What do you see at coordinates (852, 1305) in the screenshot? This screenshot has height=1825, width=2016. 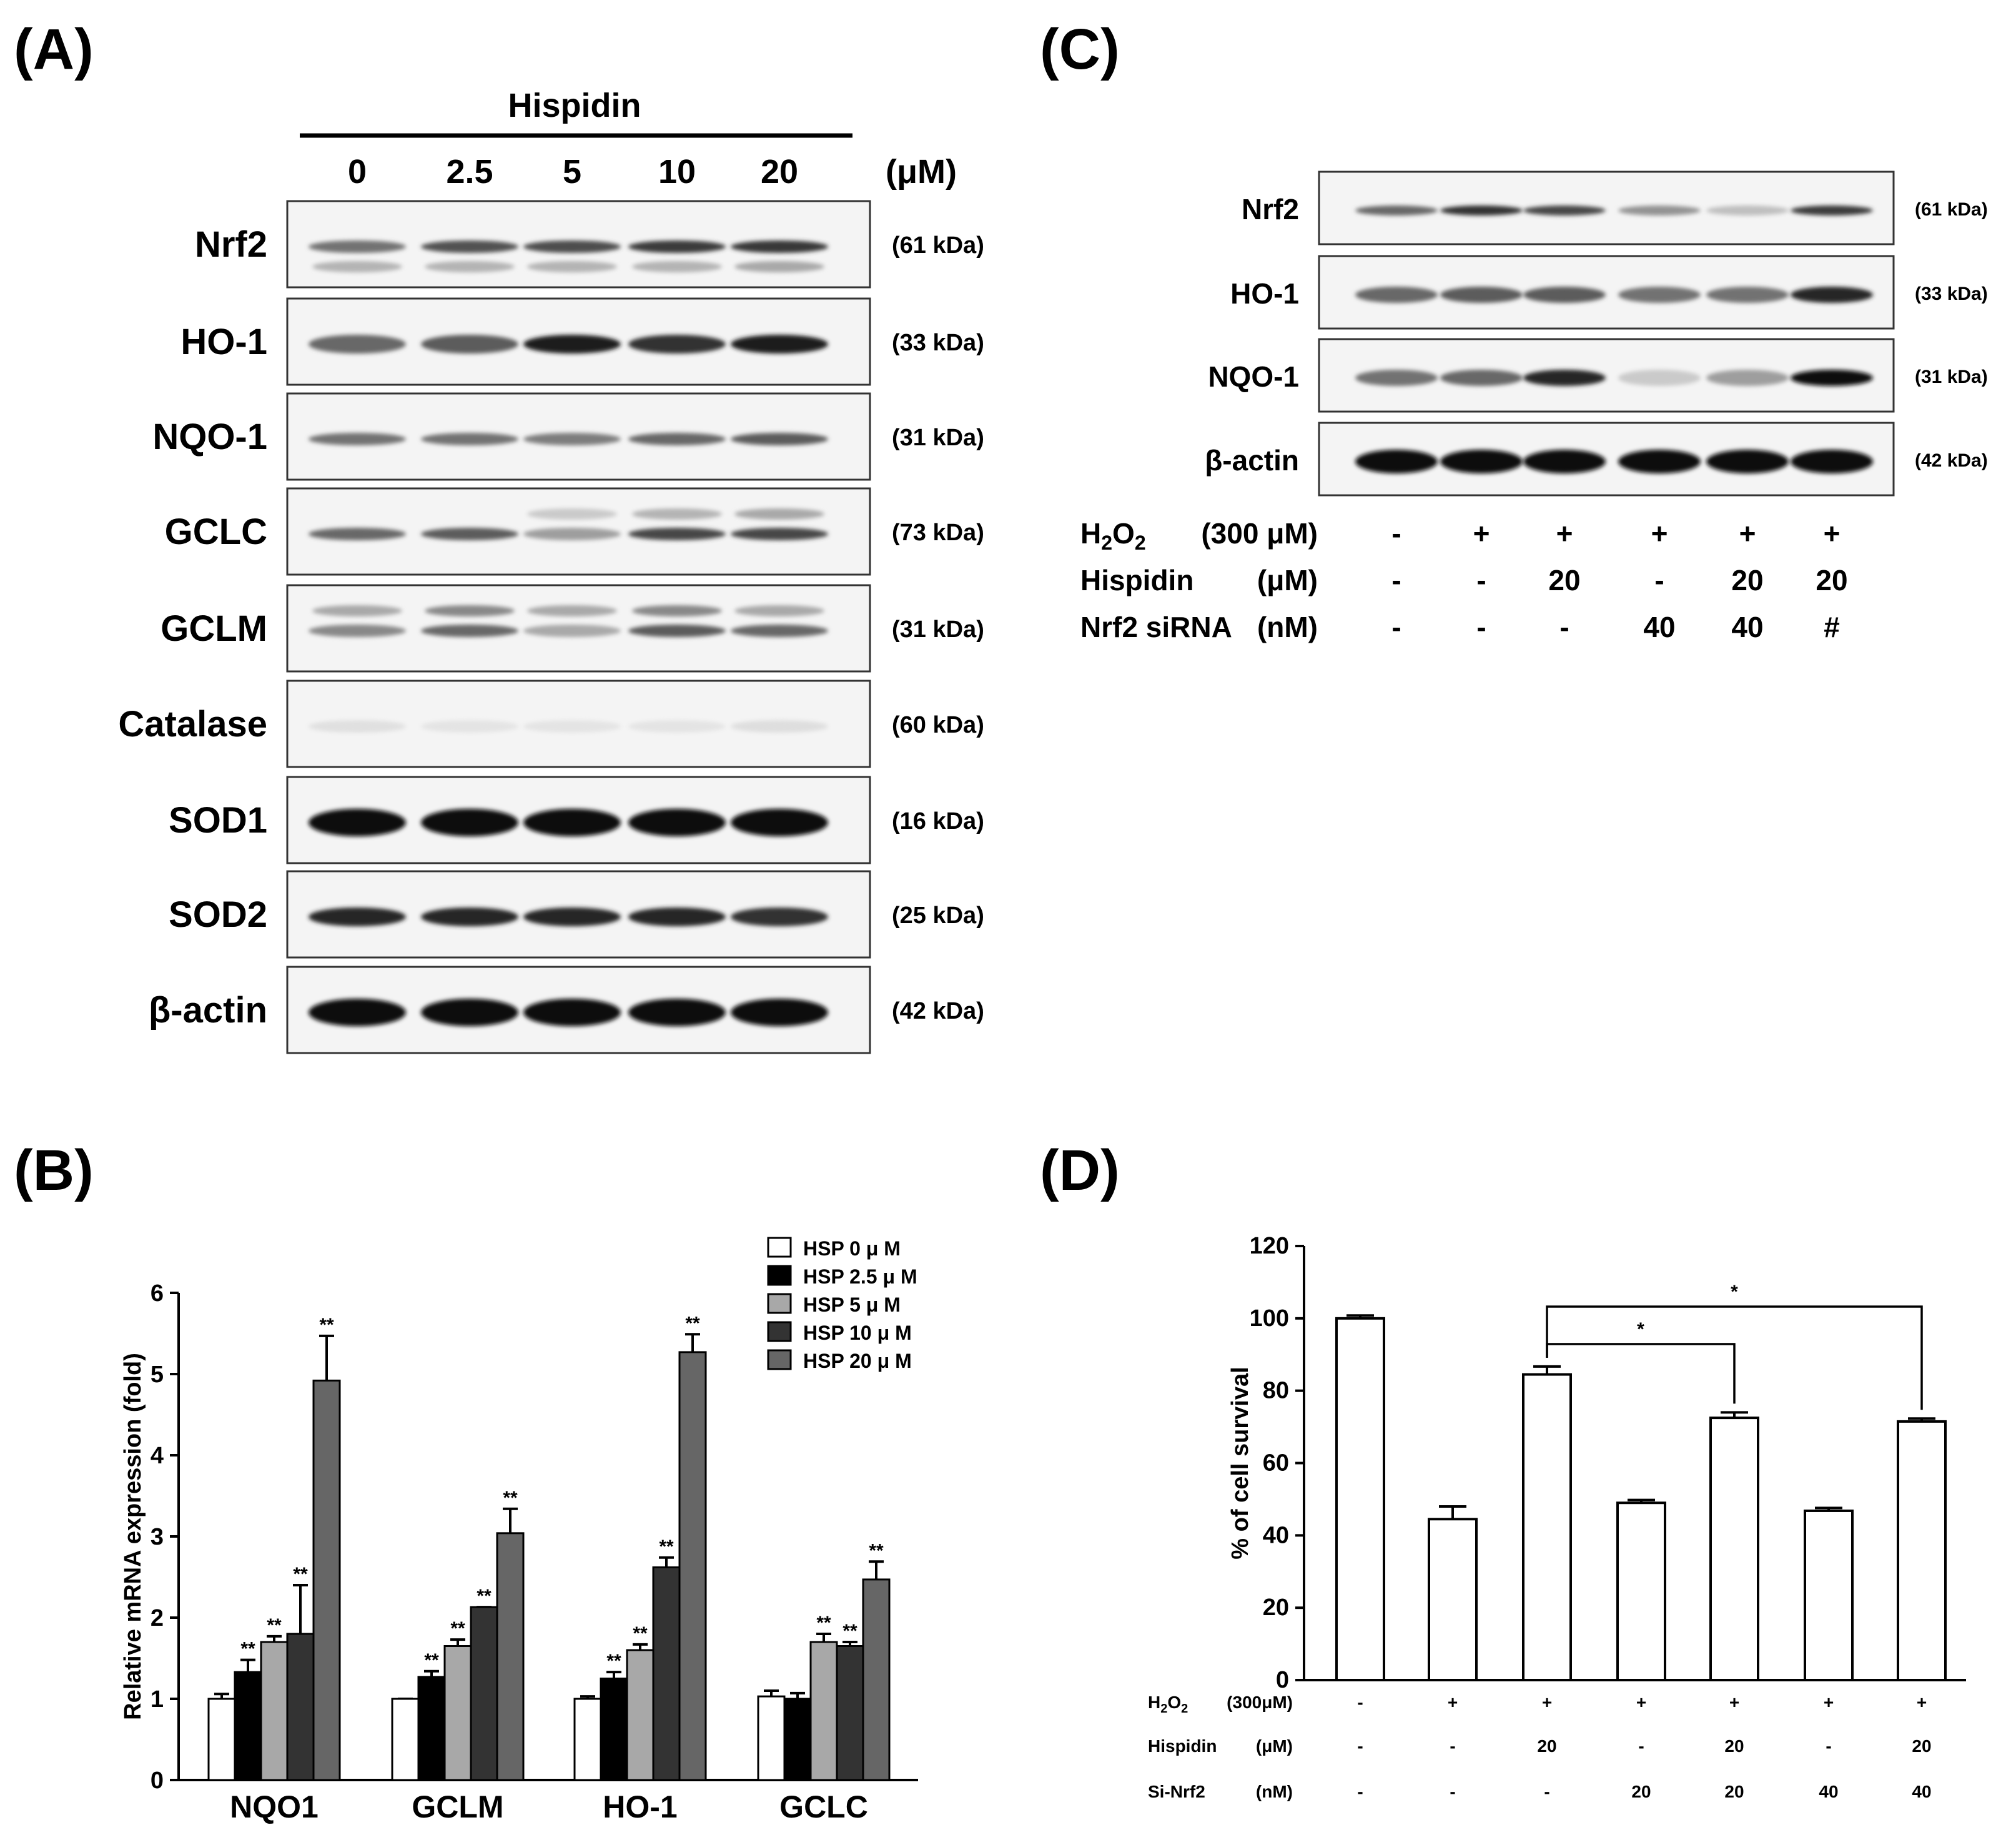 I see `legend-entry: HSP 5 μ M` at bounding box center [852, 1305].